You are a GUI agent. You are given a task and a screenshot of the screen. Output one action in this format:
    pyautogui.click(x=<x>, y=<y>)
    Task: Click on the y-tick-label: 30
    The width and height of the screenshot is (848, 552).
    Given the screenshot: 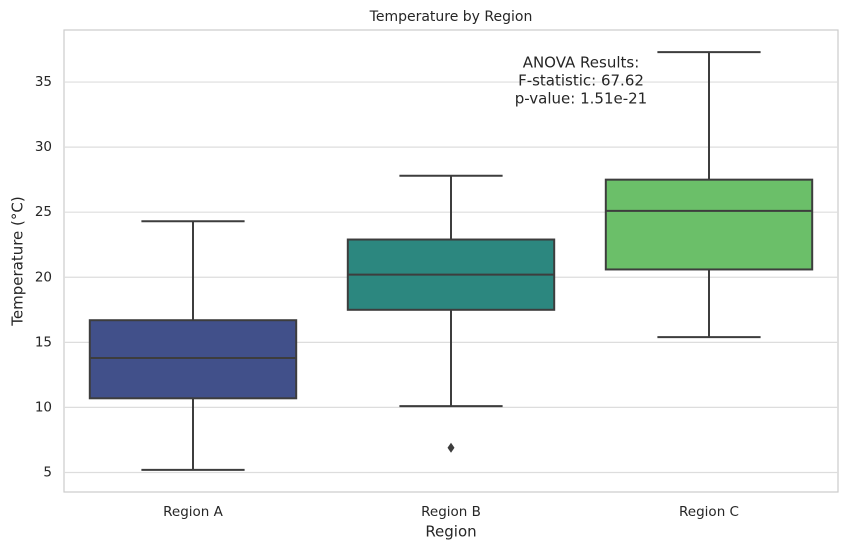 What is the action you would take?
    pyautogui.click(x=43, y=147)
    